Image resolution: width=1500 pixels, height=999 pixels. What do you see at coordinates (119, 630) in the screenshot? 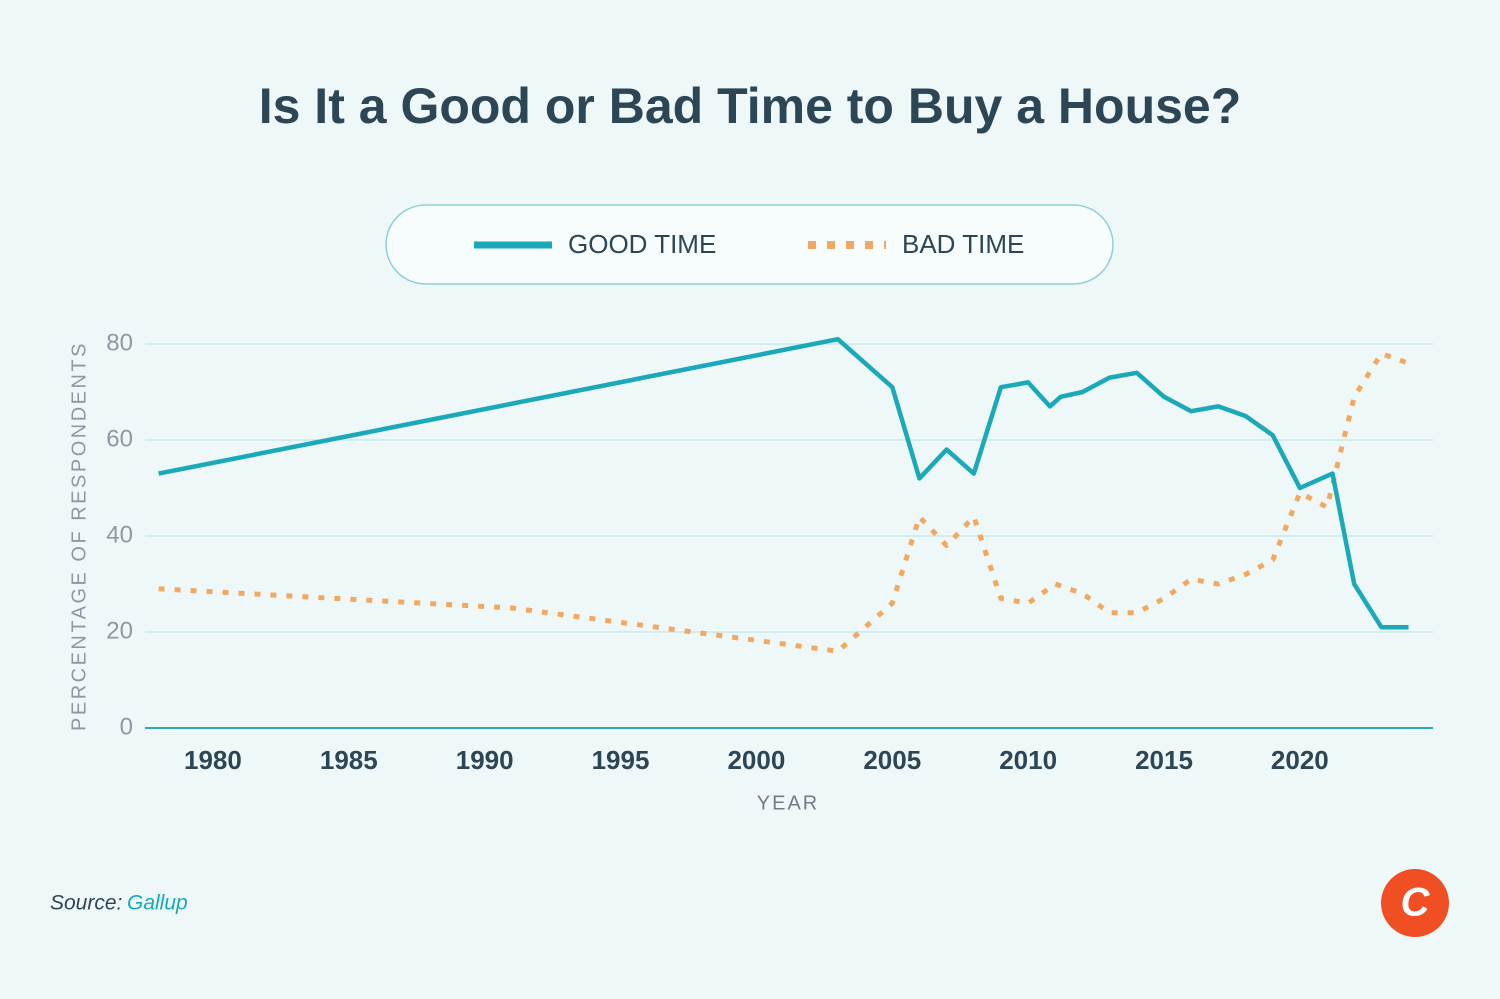
I see `y-tick-label: 20` at bounding box center [119, 630].